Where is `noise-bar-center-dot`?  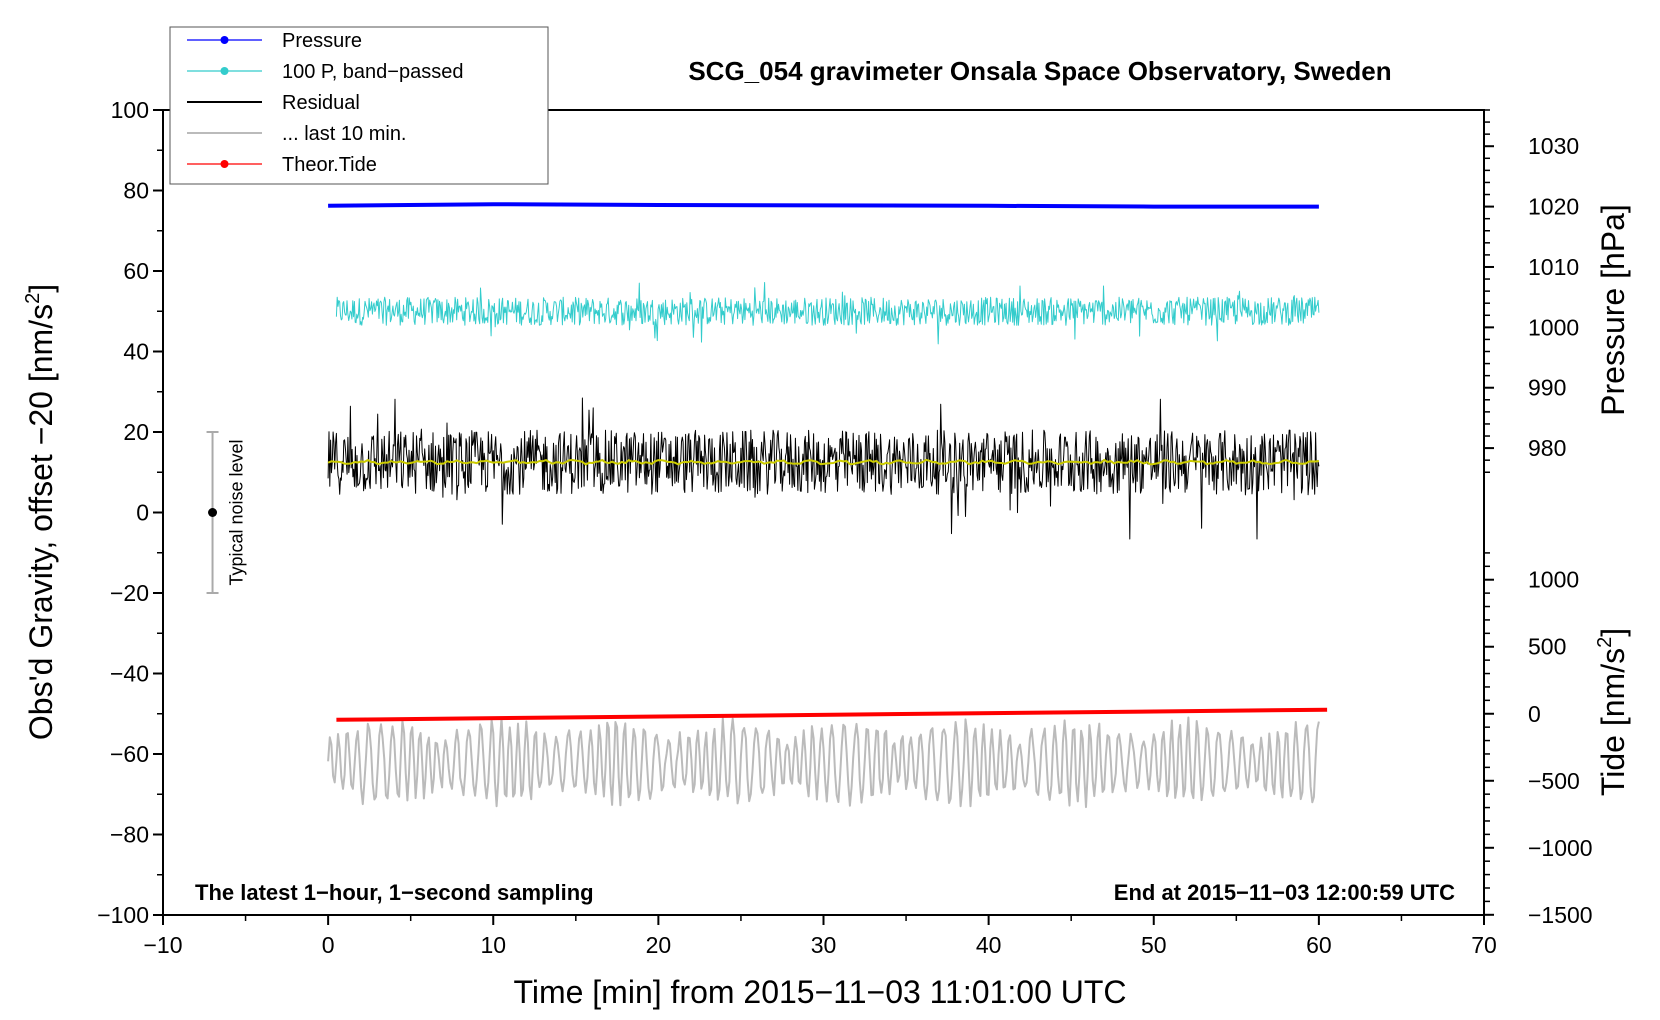
noise-bar-center-dot is located at coordinates (213, 512).